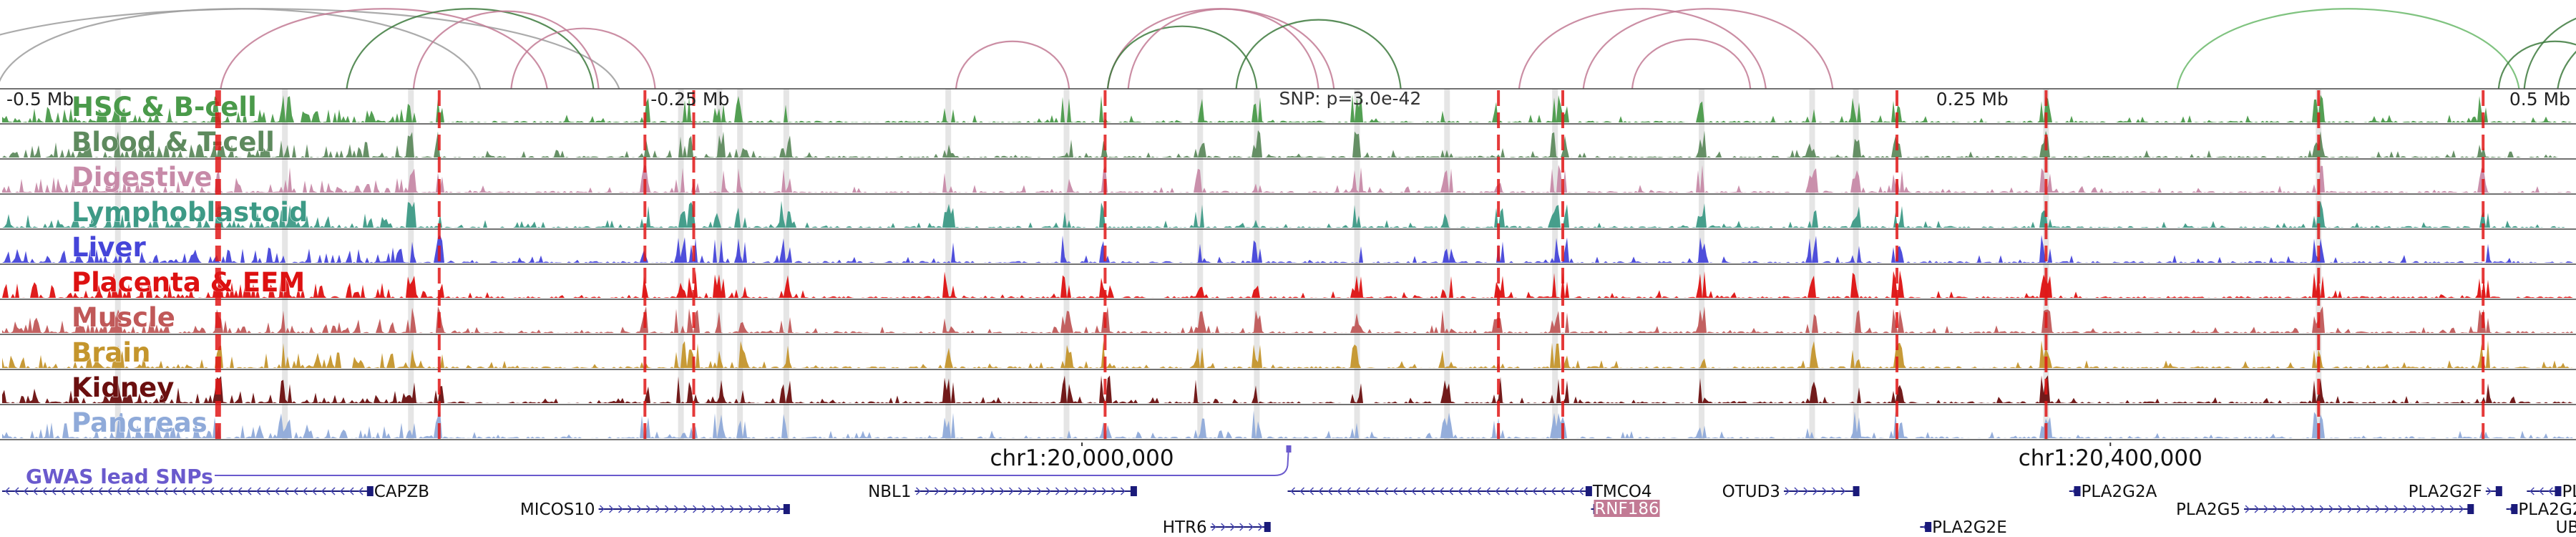  I want to click on gene-ubxn10: UBXN10, so click(2566, 527).